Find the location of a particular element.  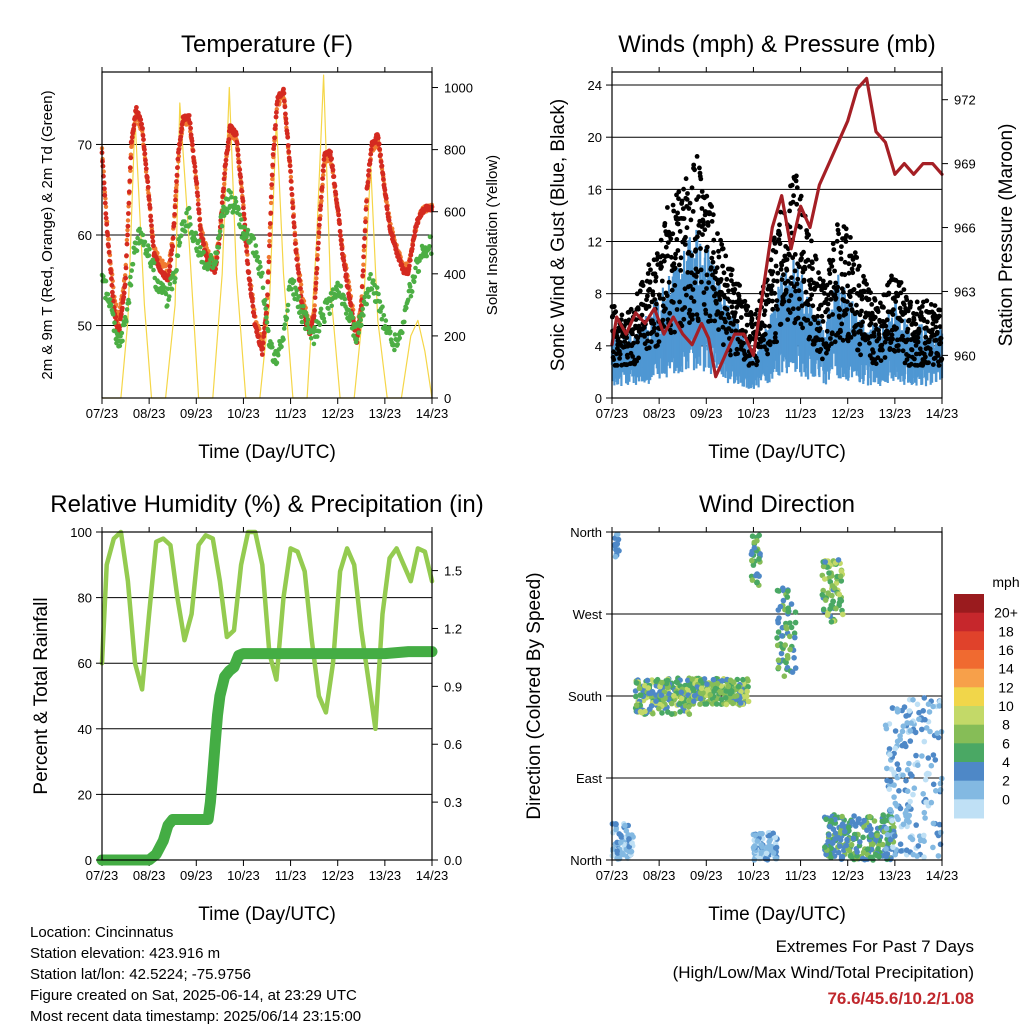

y-tick-label: 8 is located at coordinates (598, 294).